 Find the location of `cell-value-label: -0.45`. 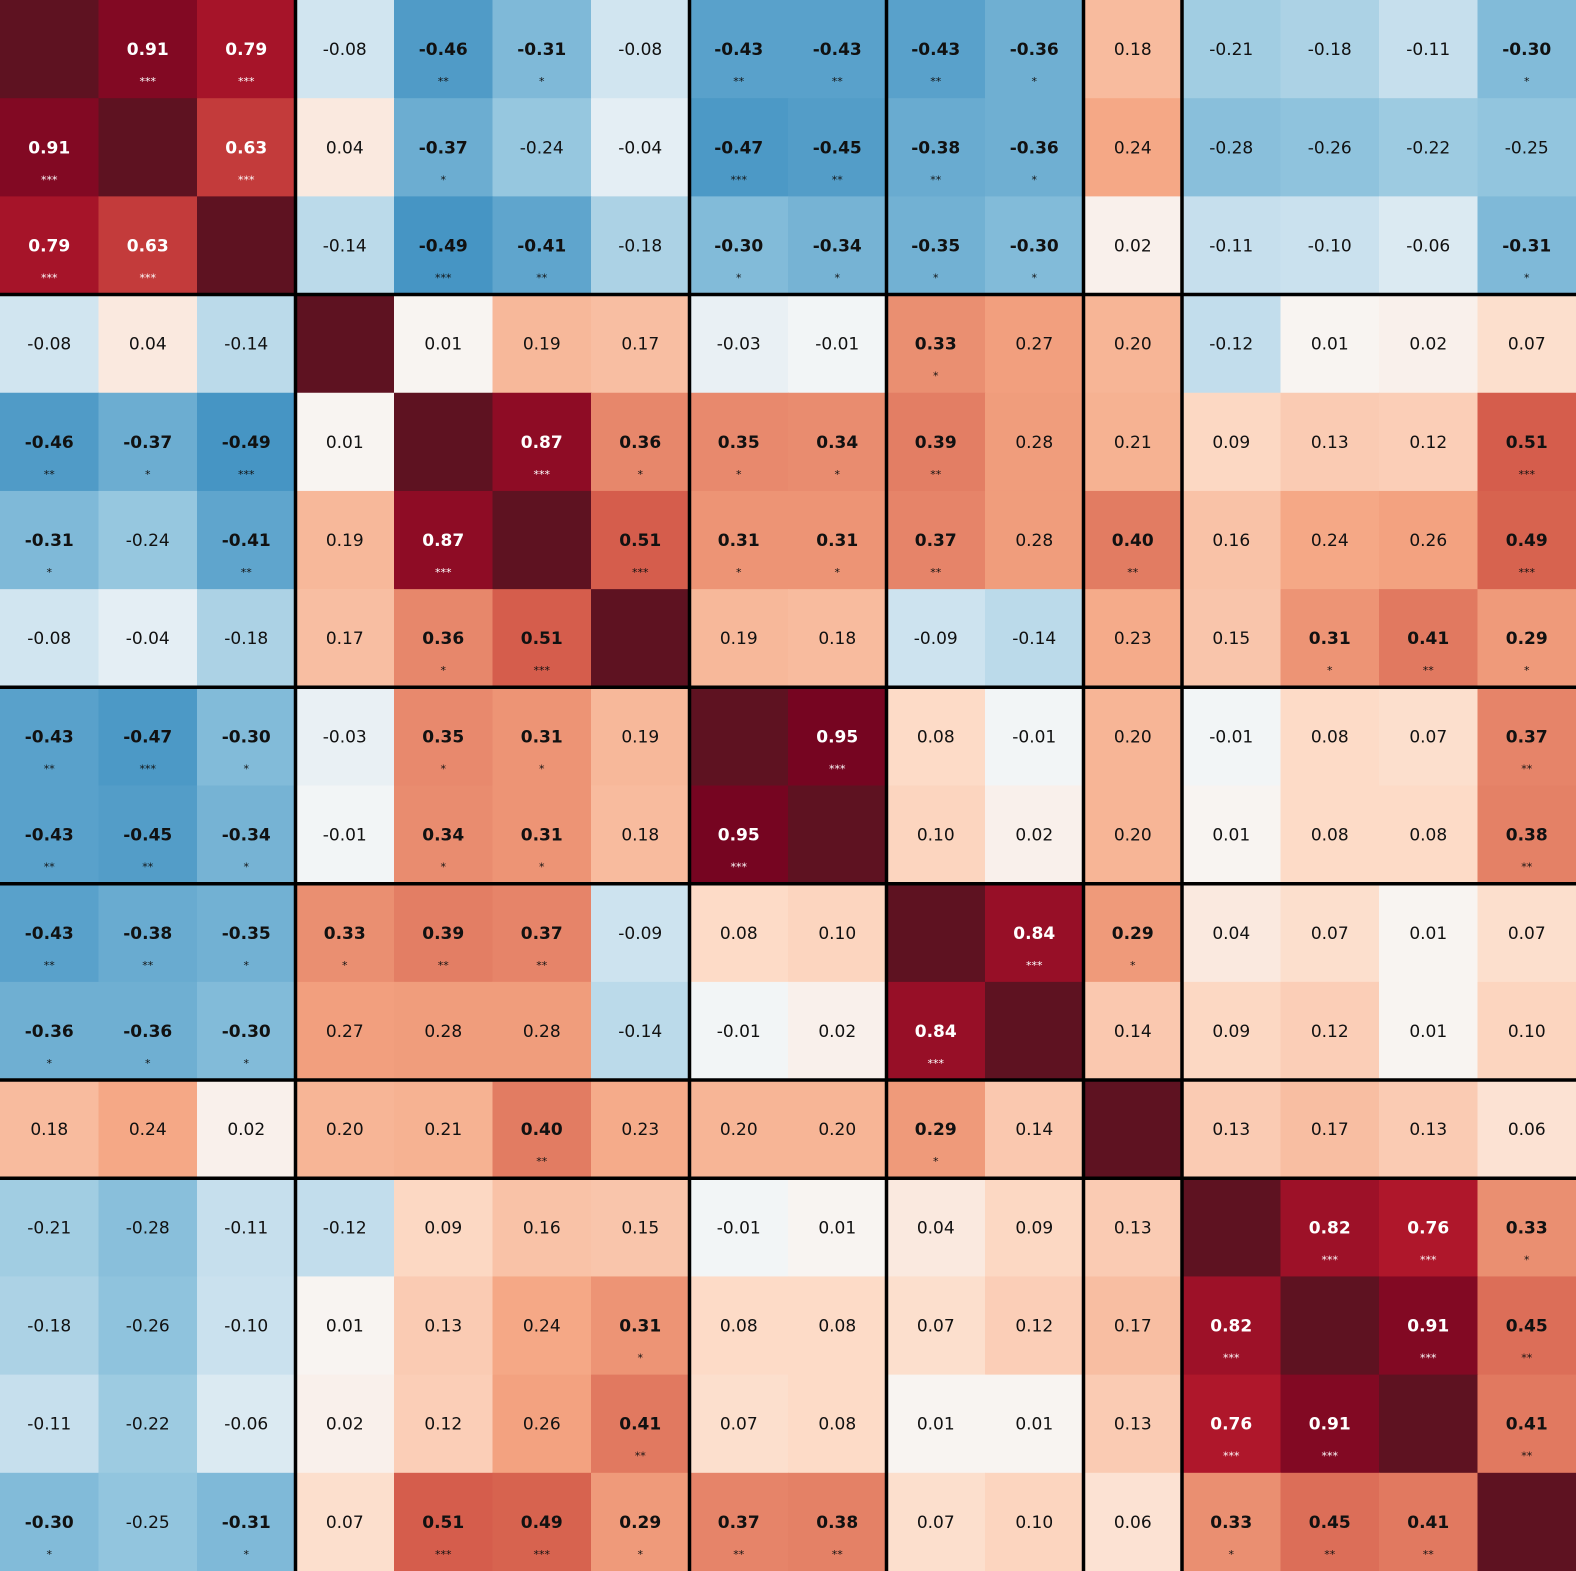

cell-value-label: -0.45 is located at coordinates (147, 836).